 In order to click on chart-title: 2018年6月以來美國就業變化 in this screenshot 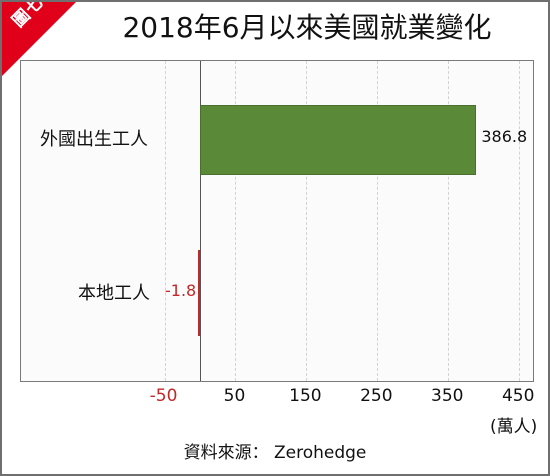, I will do `click(307, 27)`.